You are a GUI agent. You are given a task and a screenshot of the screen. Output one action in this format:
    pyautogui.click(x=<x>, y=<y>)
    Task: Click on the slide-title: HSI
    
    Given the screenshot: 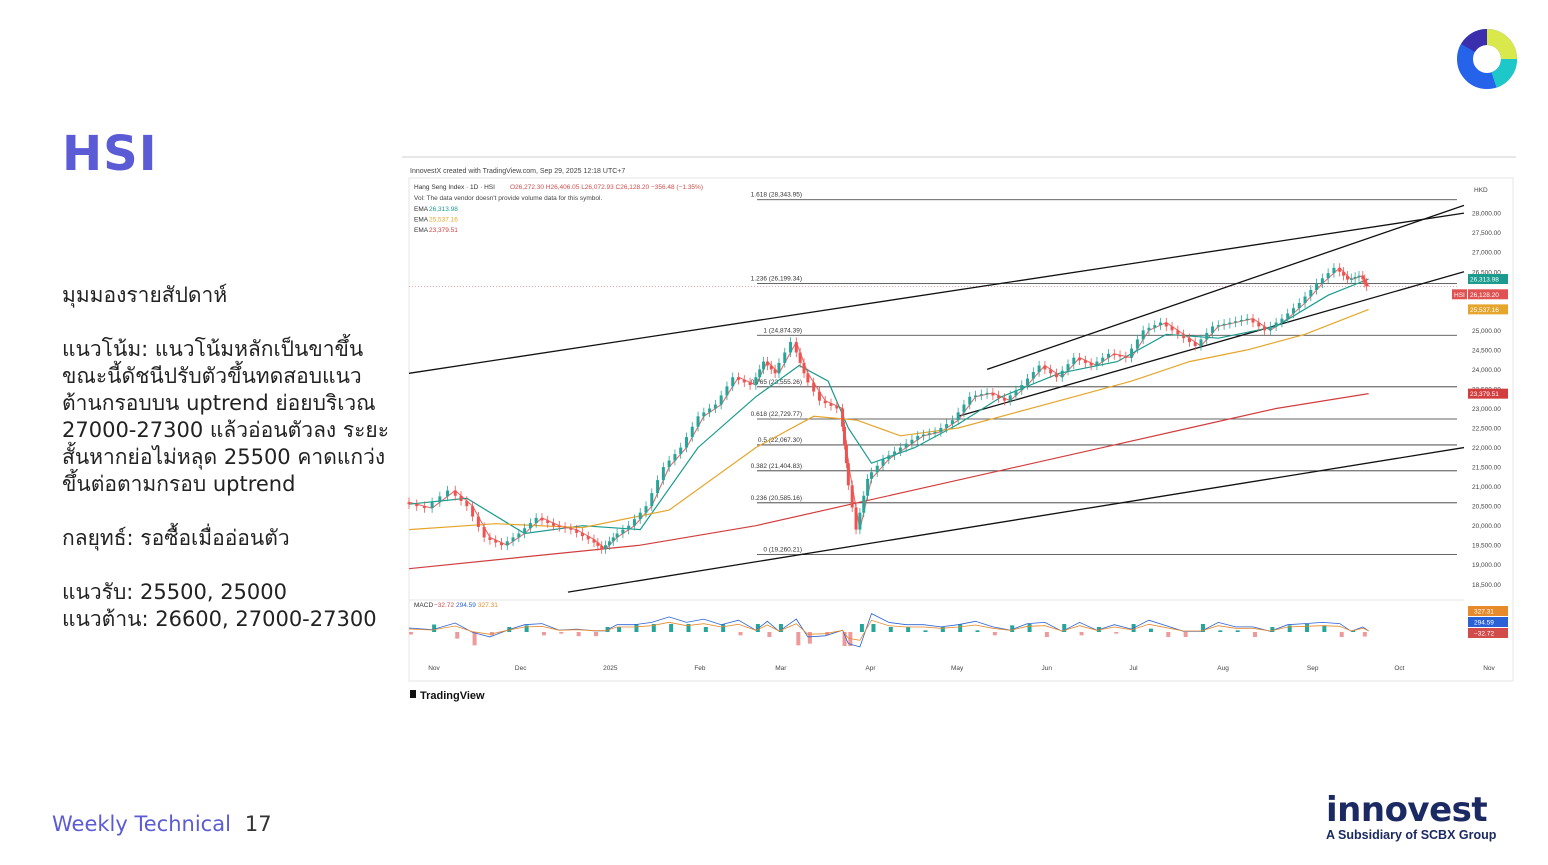 What is the action you would take?
    pyautogui.click(x=110, y=154)
    